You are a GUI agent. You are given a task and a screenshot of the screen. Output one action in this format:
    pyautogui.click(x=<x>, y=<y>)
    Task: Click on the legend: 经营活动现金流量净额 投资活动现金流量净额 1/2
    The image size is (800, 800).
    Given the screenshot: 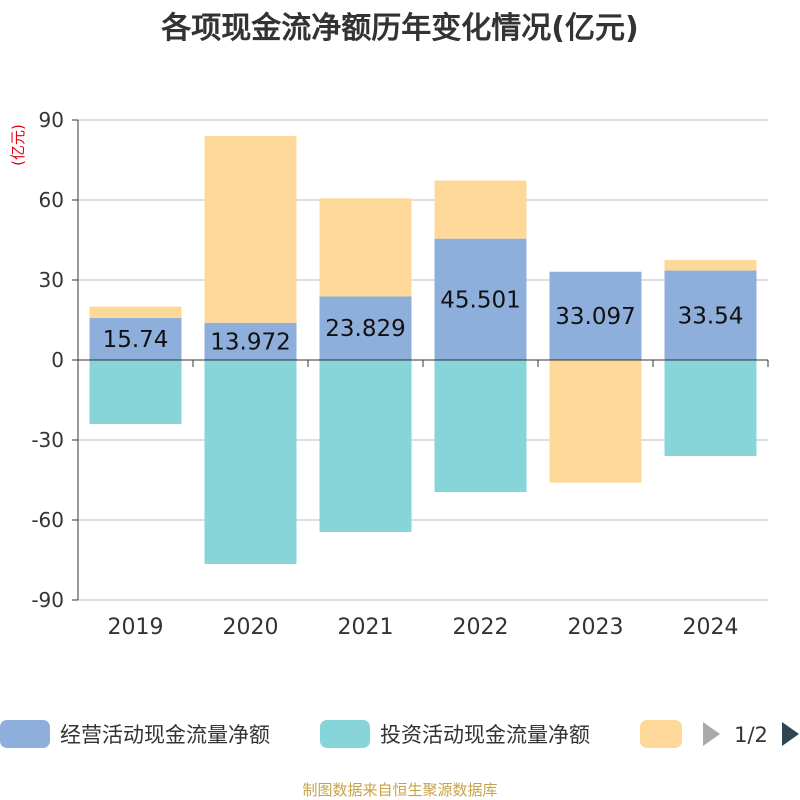 What is the action you would take?
    pyautogui.click(x=399, y=734)
    